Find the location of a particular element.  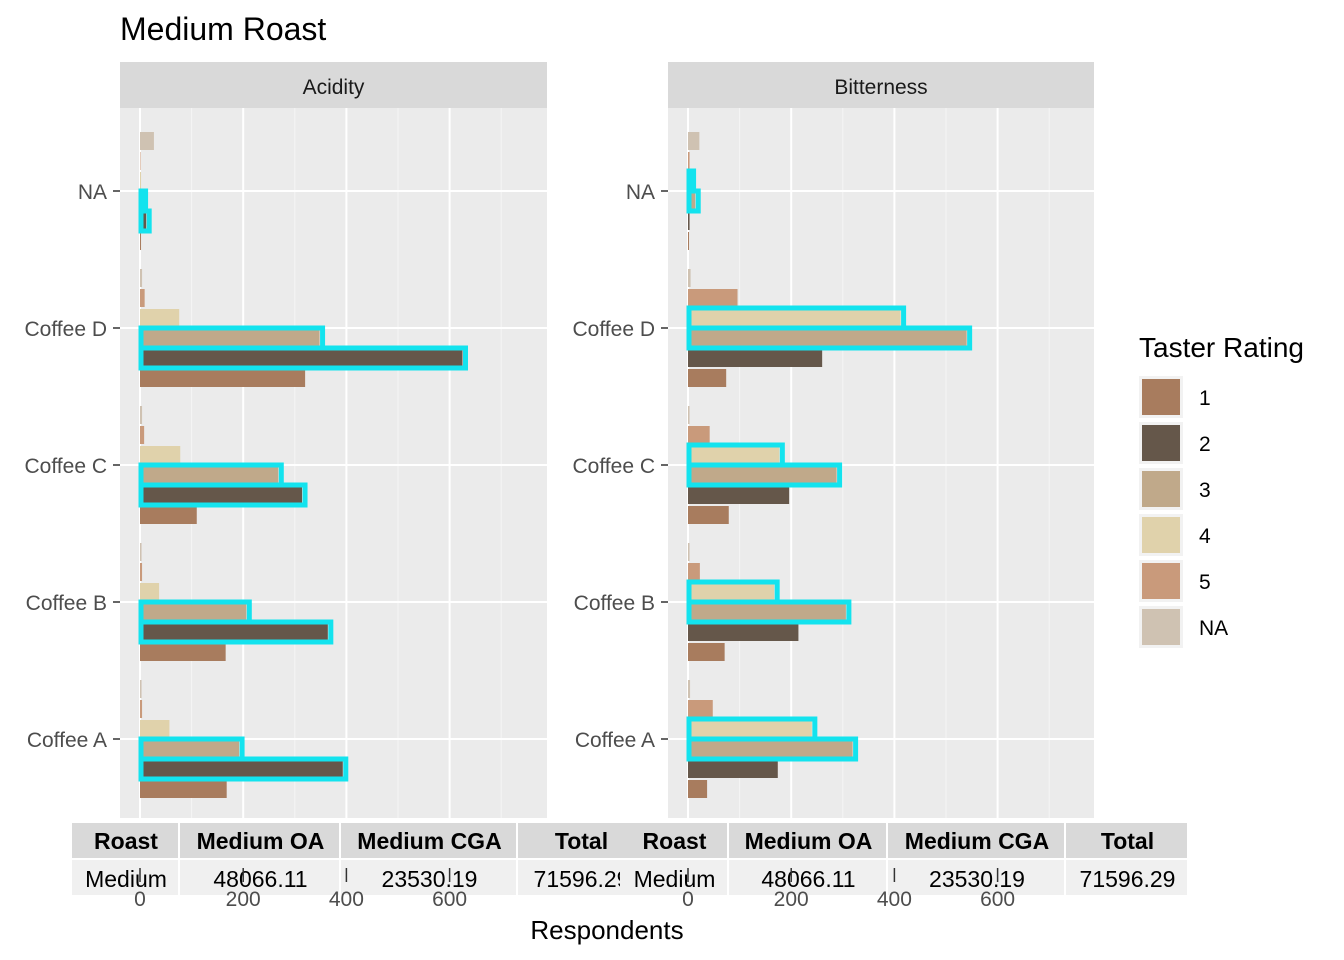

y-tick-label-coffee-c: Coffee C is located at coordinates (614, 466).